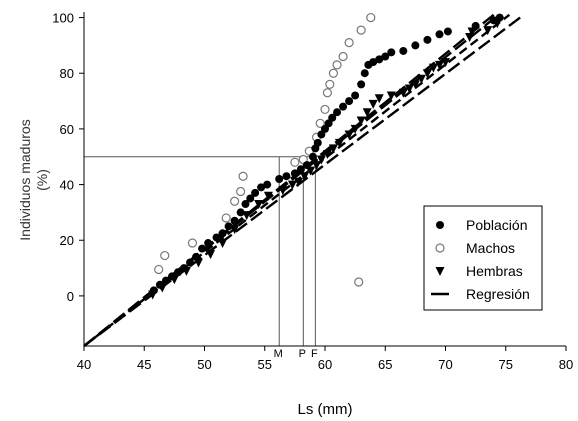 This screenshot has height=421, width=578. What do you see at coordinates (25, 179) in the screenshot?
I see `y-axis-title-line1: Individuos maduros` at bounding box center [25, 179].